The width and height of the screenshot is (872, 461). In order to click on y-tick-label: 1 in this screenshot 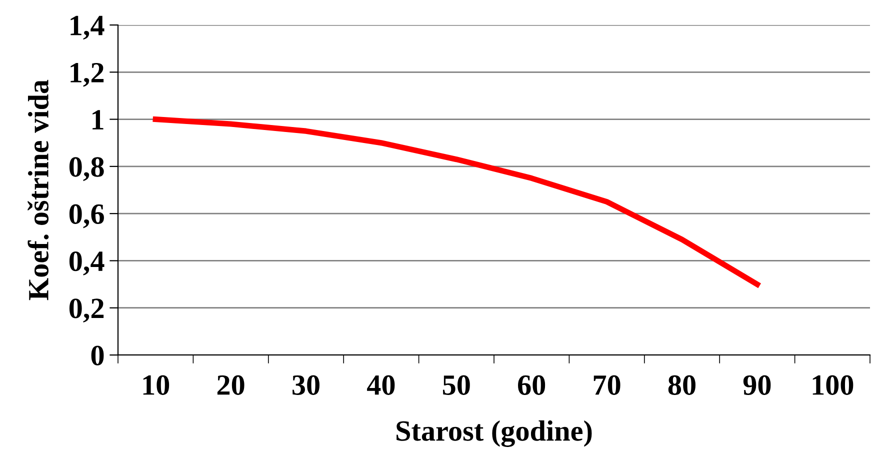, I will do `click(98, 120)`.